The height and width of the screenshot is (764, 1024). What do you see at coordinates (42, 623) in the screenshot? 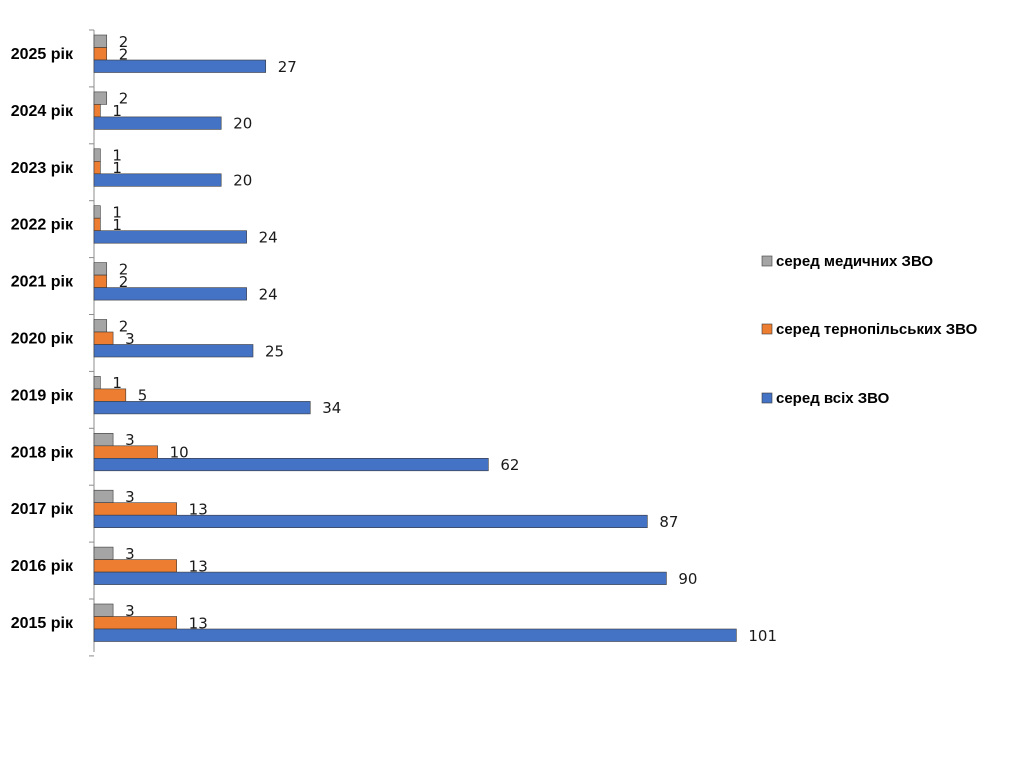
I see `category-label: 2015 рік` at bounding box center [42, 623].